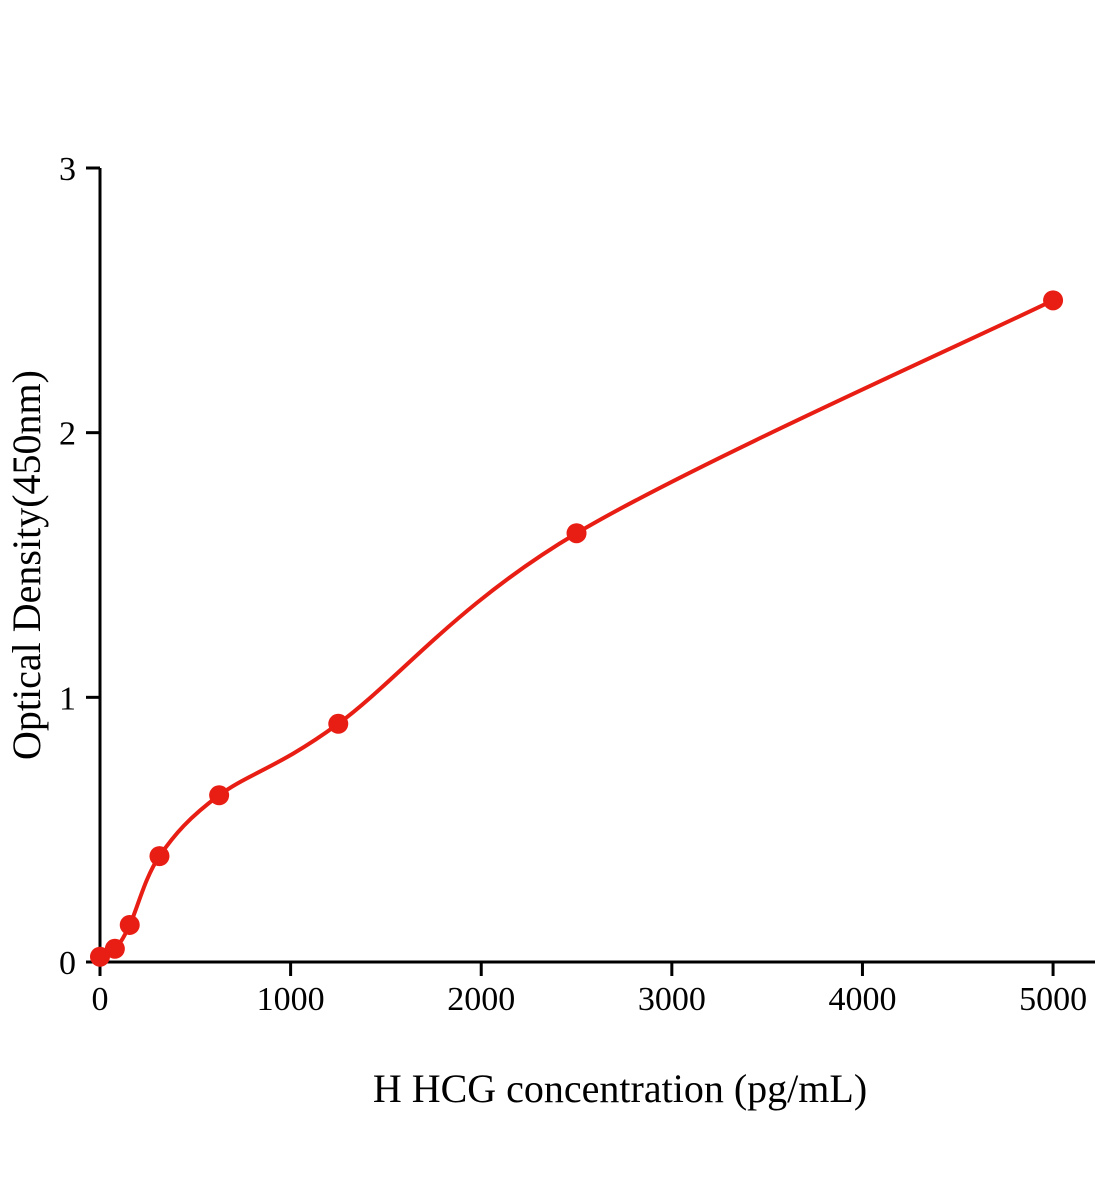  I want to click on x-tick-label: 1000, so click(291, 999).